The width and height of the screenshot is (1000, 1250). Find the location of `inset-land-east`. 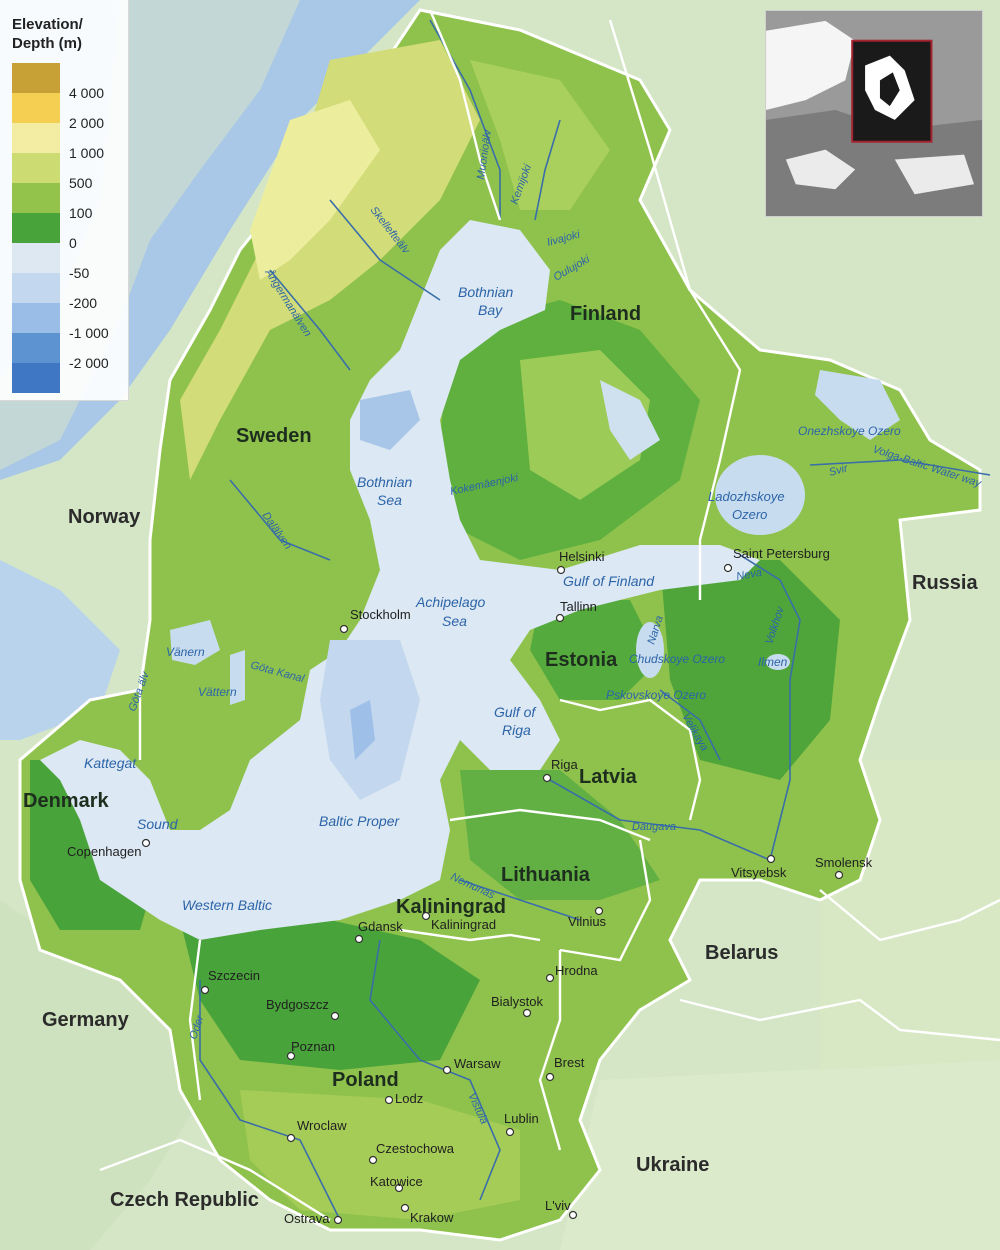

inset-land-east is located at coordinates (934, 174).